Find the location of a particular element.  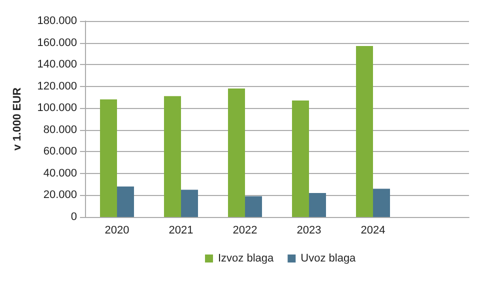

legend-label: Izvoz blaga is located at coordinates (246, 258).